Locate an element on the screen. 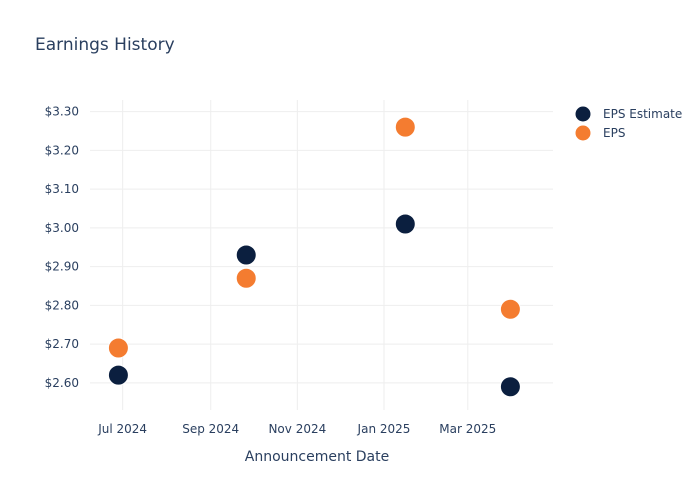  legend-label: EPS is located at coordinates (614, 133).